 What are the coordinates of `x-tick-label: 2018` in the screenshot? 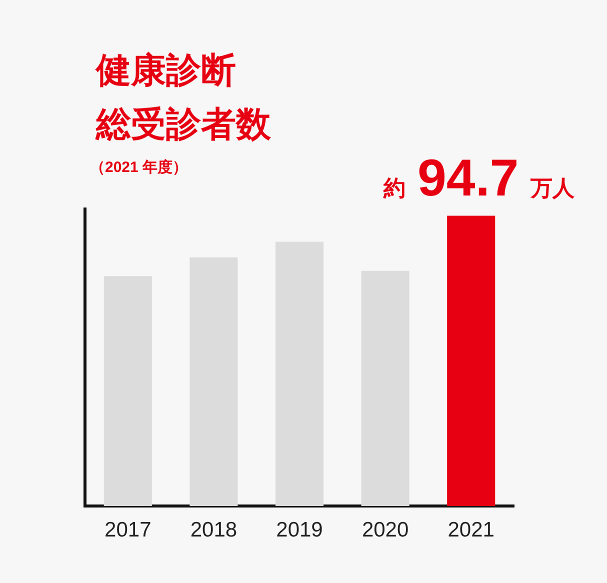 It's located at (214, 530).